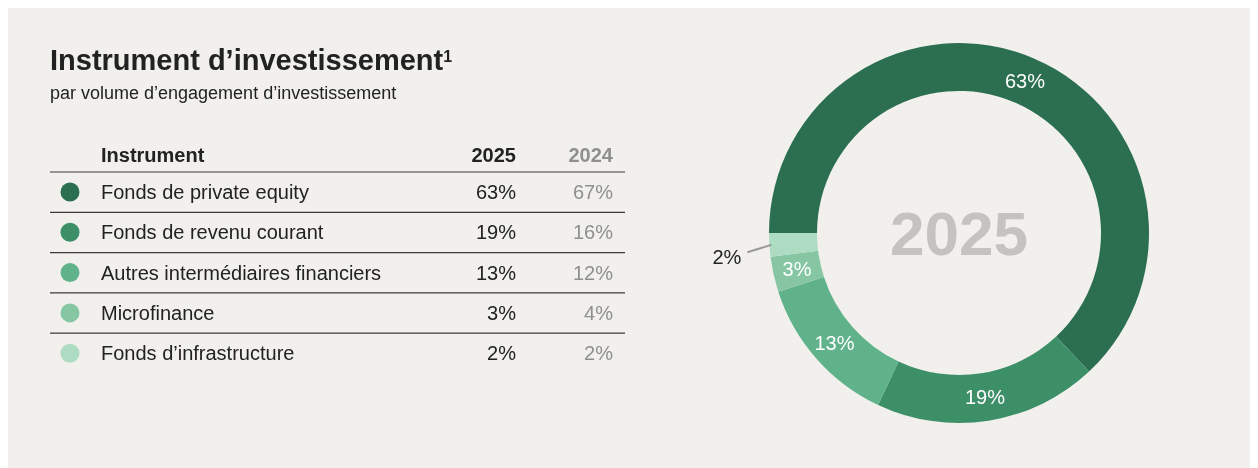 This screenshot has width=1258, height=468. I want to click on text: par volume d’engagement d’investissement, so click(223, 93).